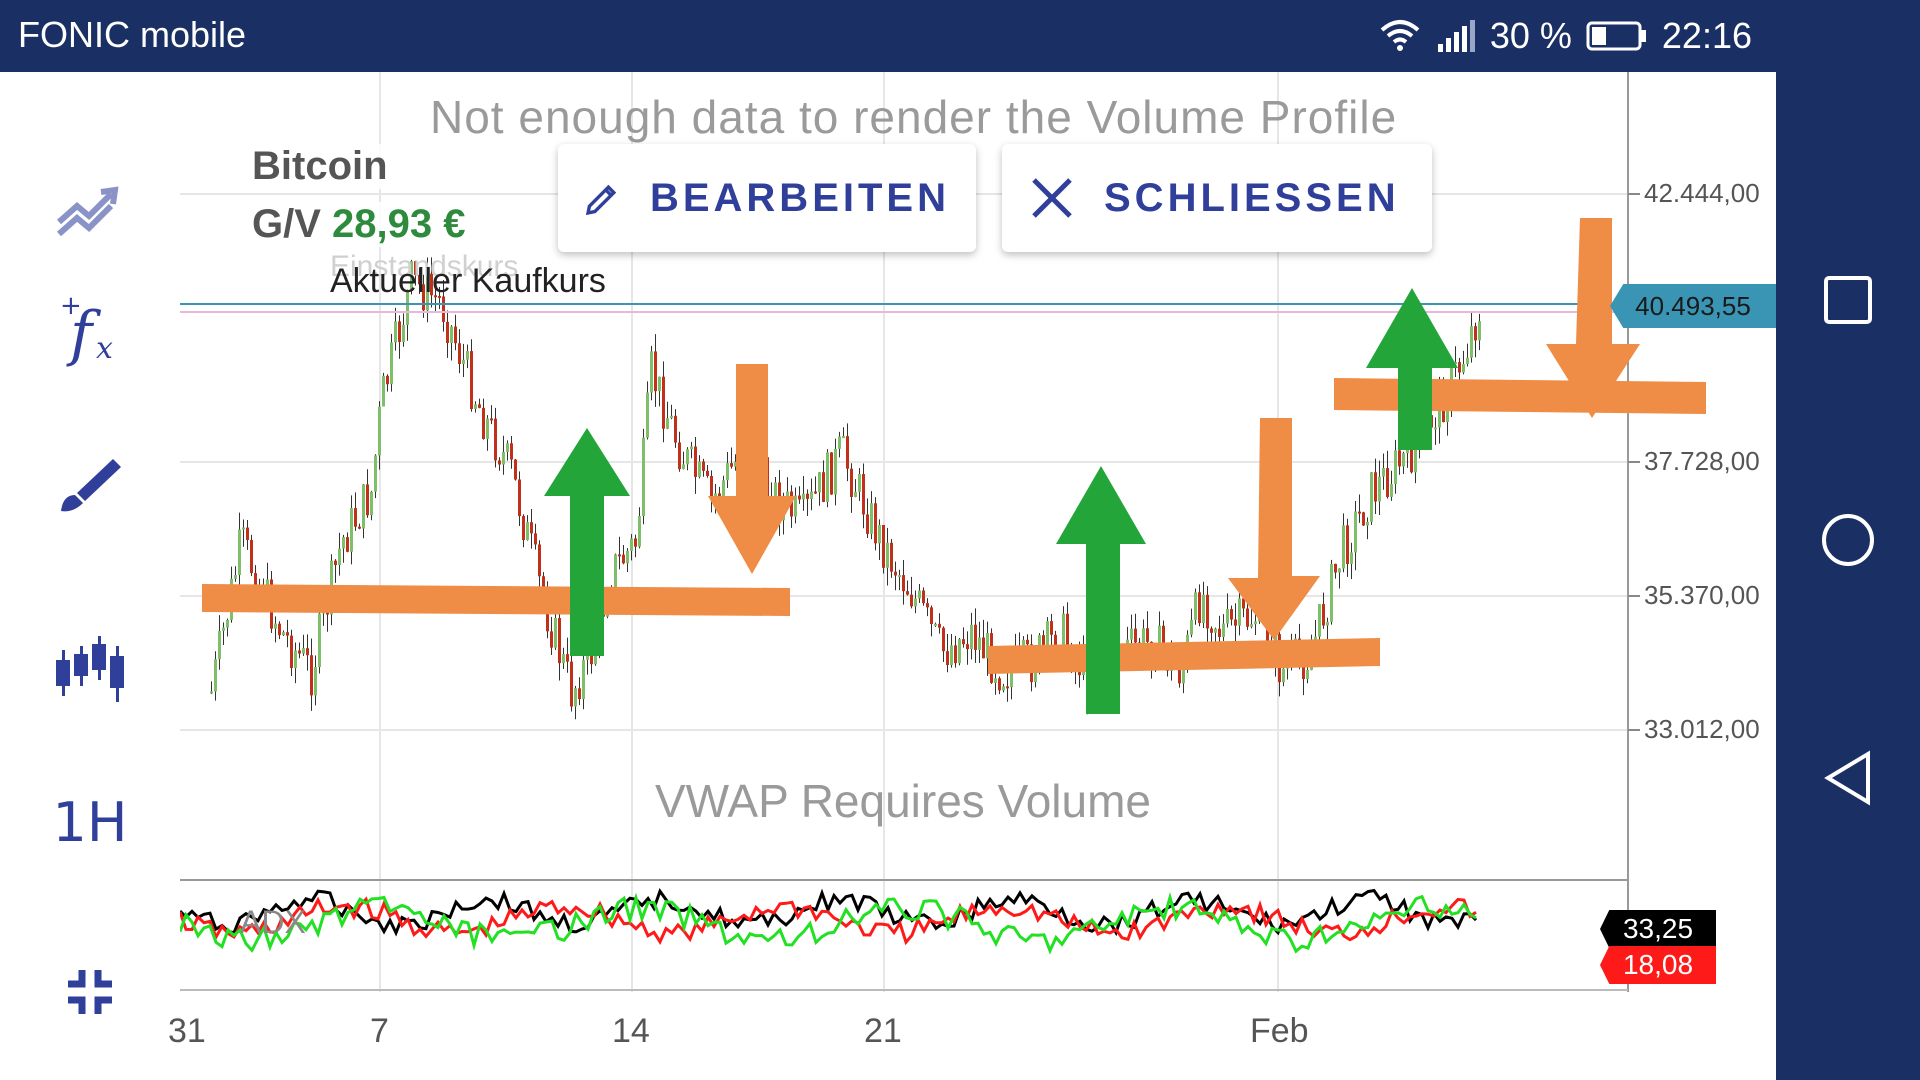  I want to click on profit-loss: G/V 28,93 €, so click(359, 224).